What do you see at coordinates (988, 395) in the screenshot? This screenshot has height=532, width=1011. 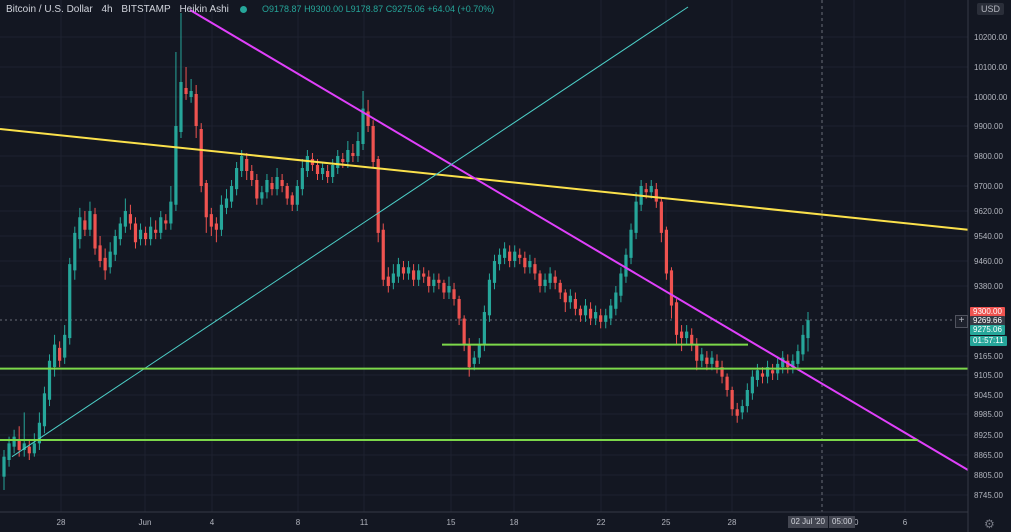 I see `y-tick-label: 9045.00` at bounding box center [988, 395].